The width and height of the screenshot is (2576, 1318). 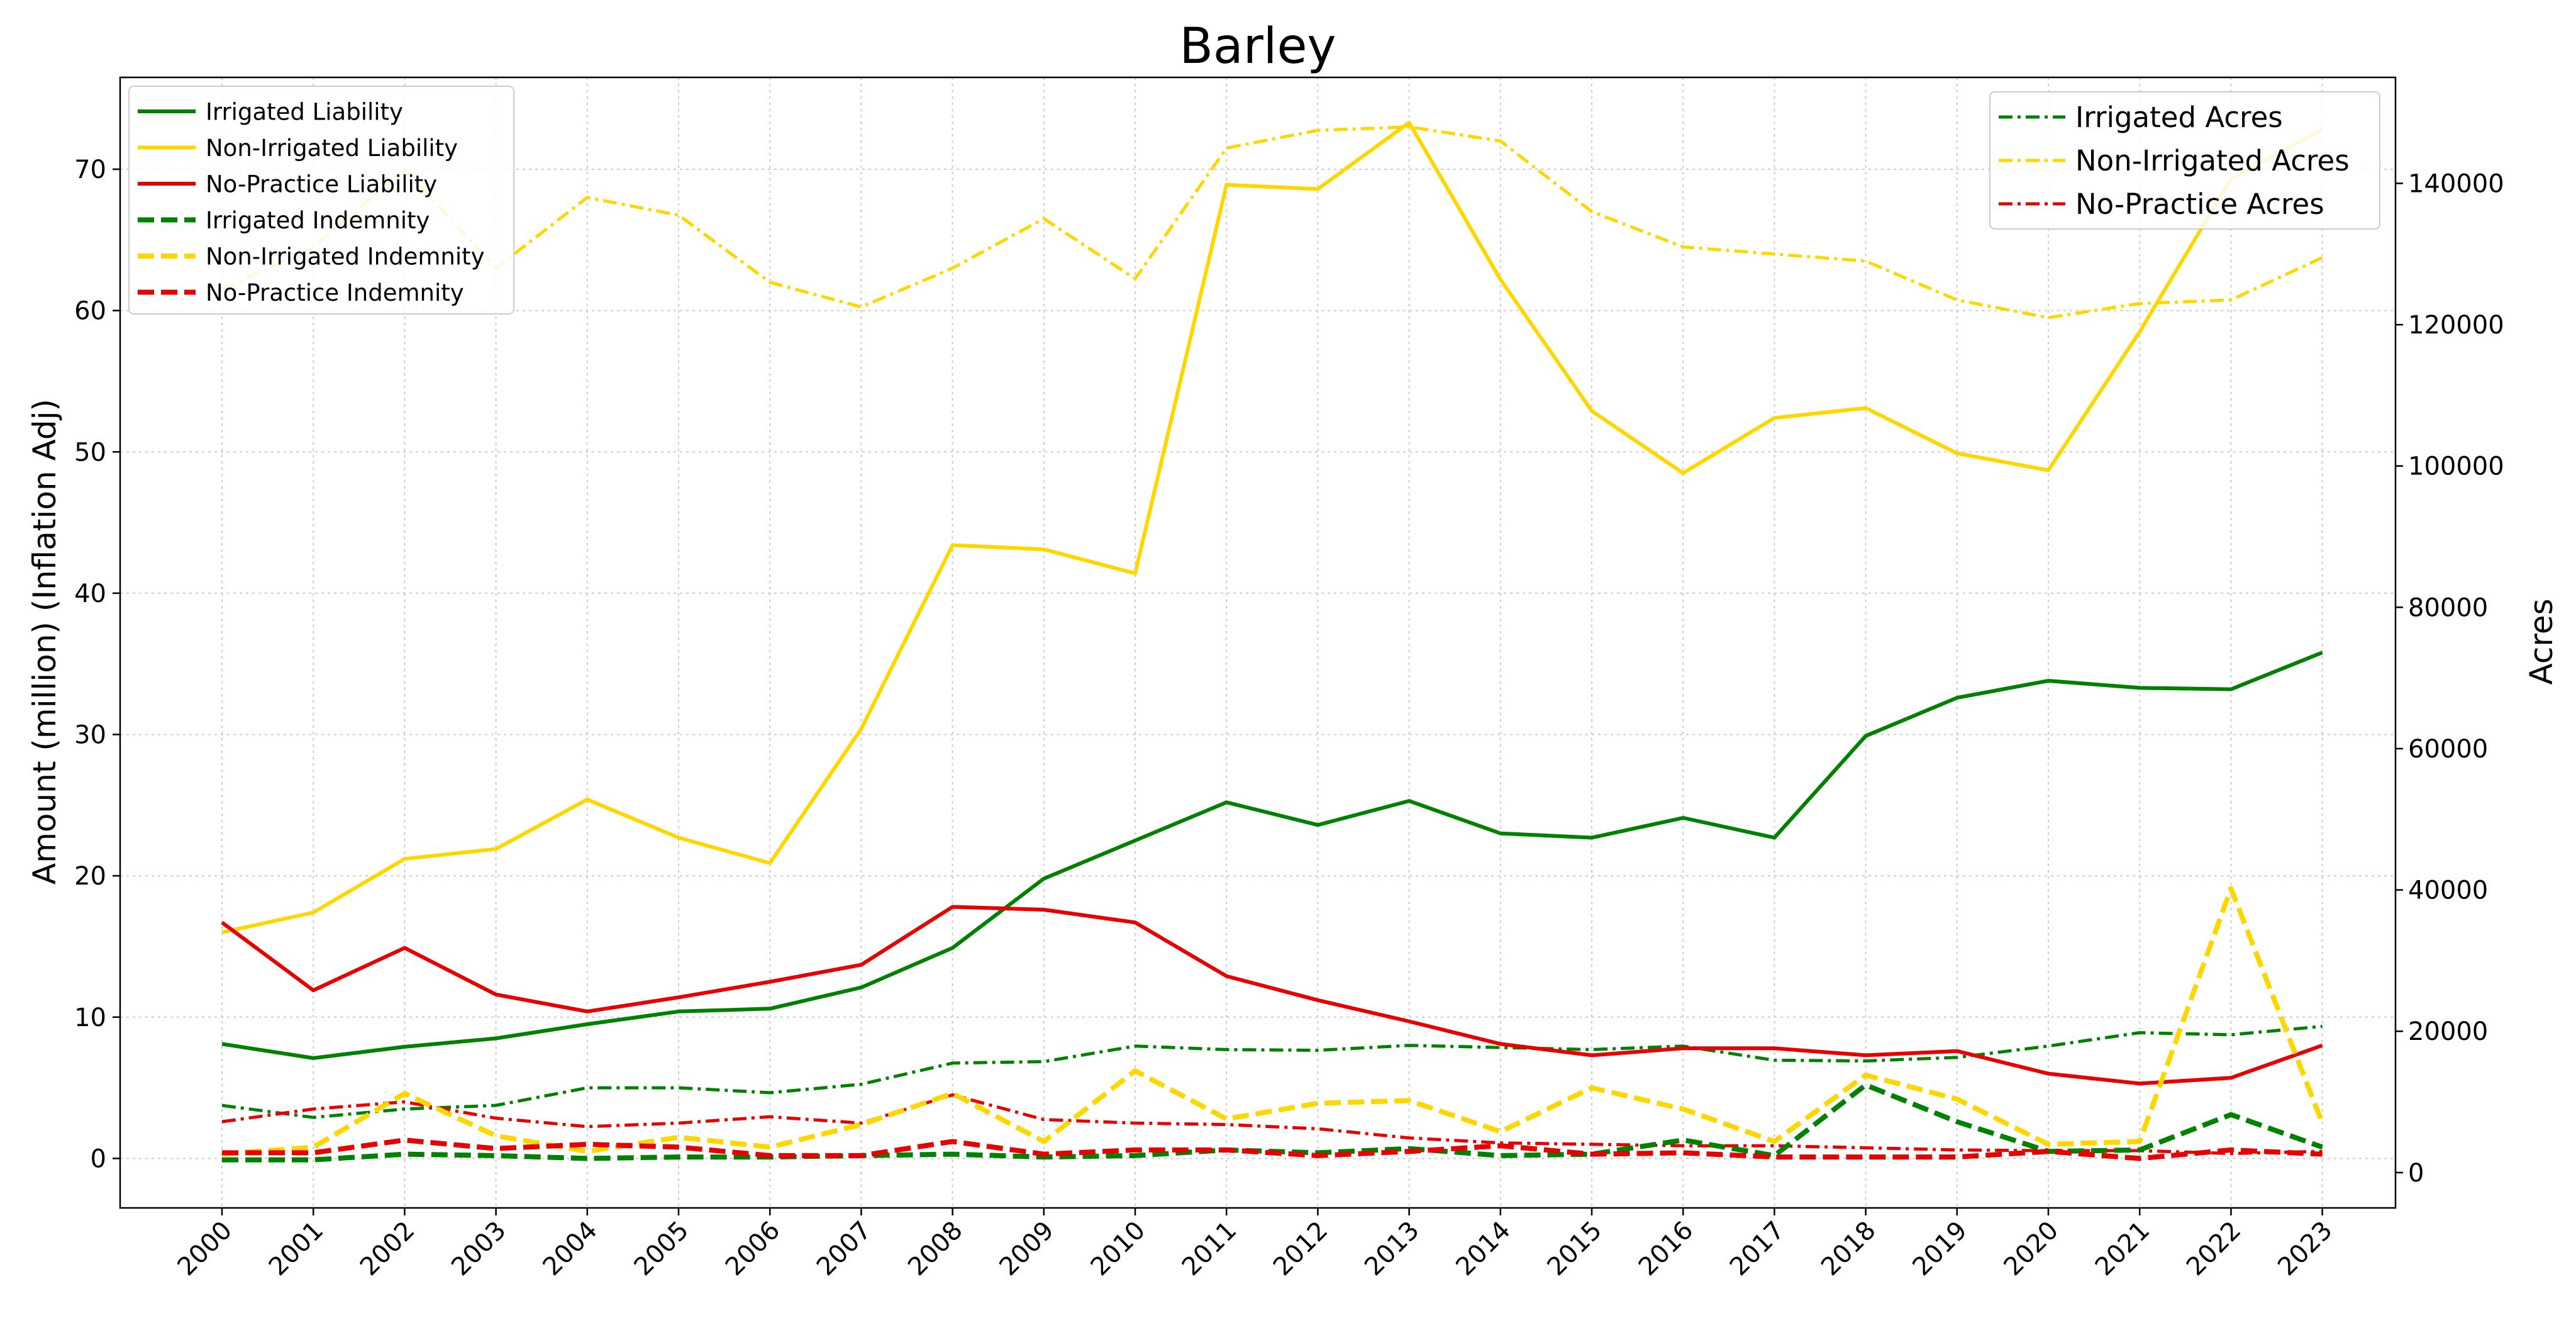 What do you see at coordinates (1257, 46) in the screenshot?
I see `chart-title: Barley` at bounding box center [1257, 46].